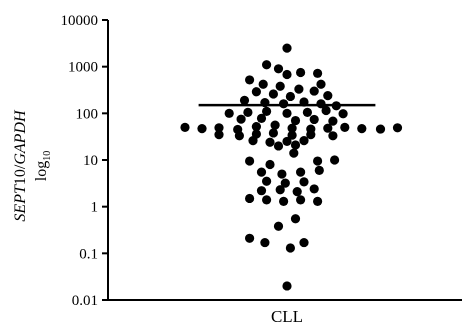  What do you see at coordinates (20, 203) in the screenshot?
I see `y-axis-title-gene: SEPT` at bounding box center [20, 203].